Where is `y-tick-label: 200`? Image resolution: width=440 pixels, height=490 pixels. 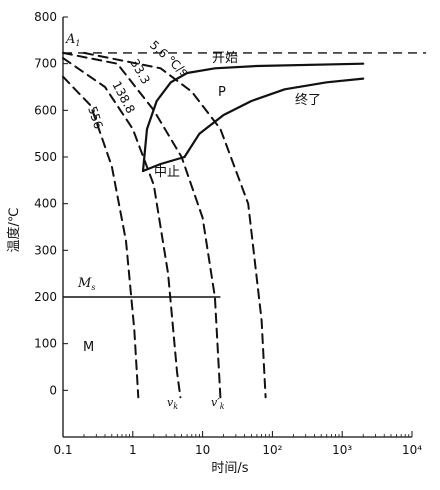
y-tick-label: 200 is located at coordinates (45, 297).